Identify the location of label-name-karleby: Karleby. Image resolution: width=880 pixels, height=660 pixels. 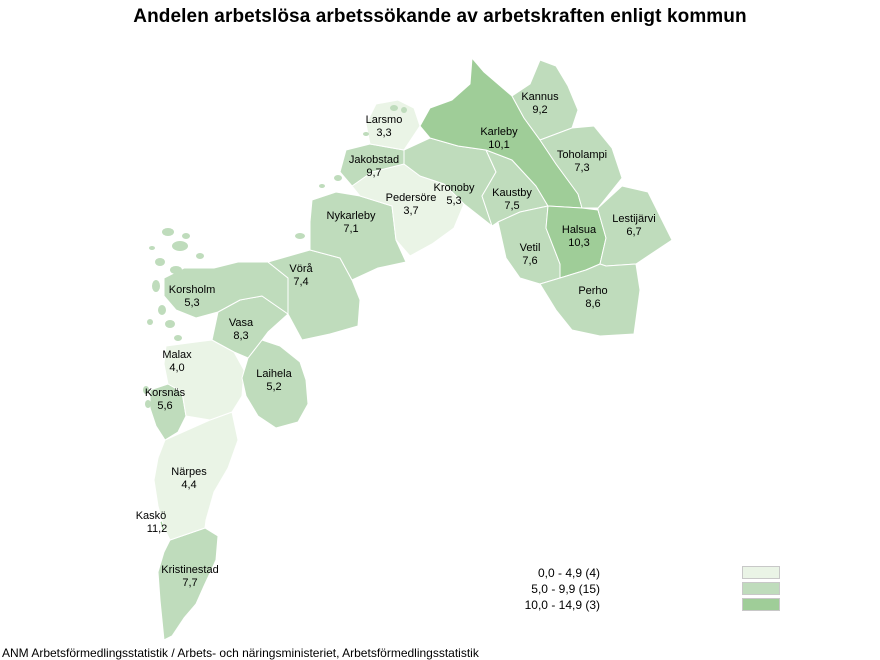
(499, 132).